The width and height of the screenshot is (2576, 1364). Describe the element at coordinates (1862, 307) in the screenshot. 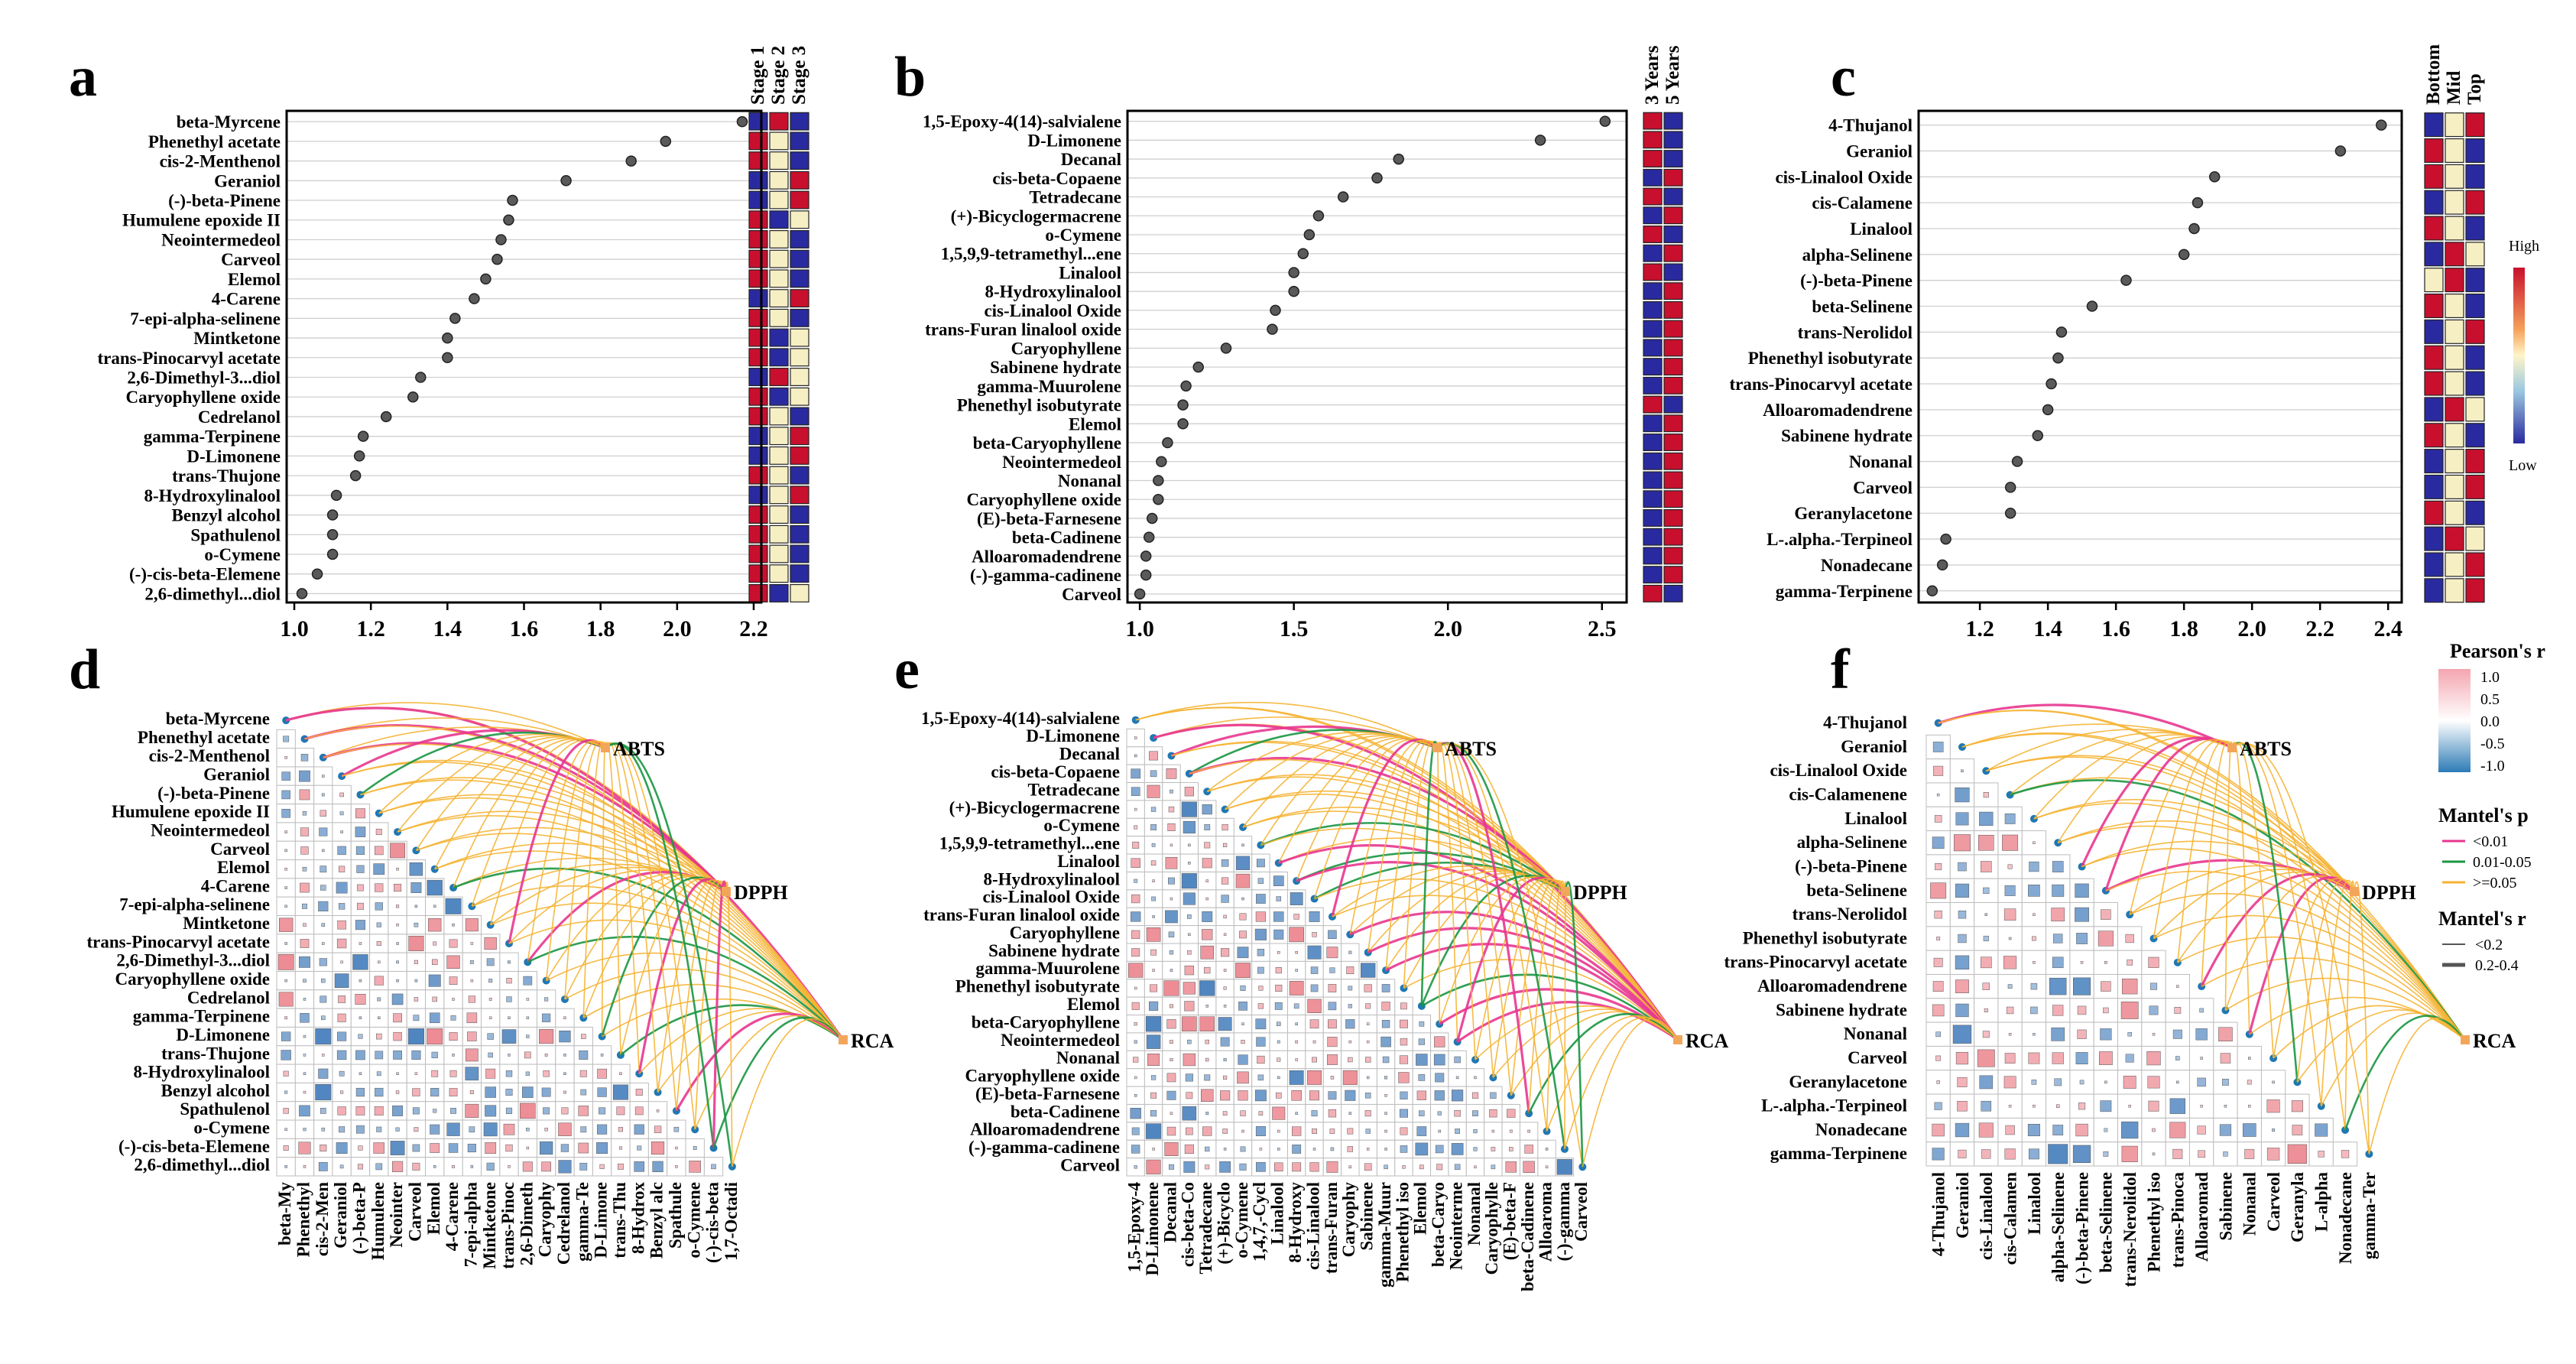

I see `row-label: beta-Selinene` at that location.